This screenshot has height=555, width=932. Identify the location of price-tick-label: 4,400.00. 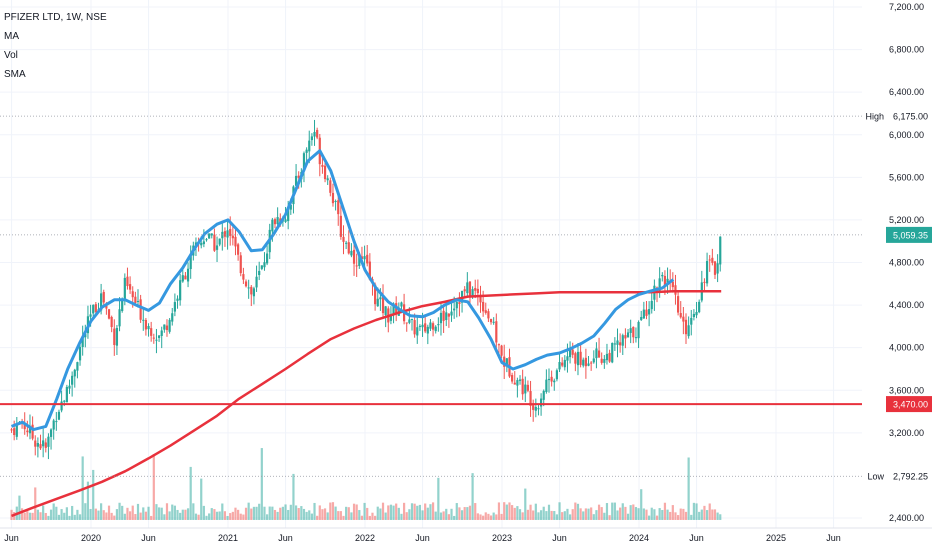
(906, 305).